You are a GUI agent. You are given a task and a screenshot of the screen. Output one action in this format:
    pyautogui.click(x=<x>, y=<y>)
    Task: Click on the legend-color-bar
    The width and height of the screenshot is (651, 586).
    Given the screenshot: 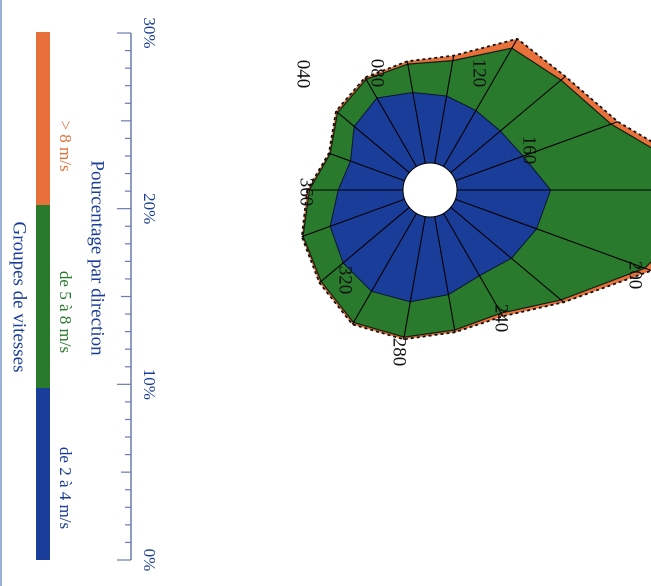 What is the action you would take?
    pyautogui.click(x=43, y=296)
    